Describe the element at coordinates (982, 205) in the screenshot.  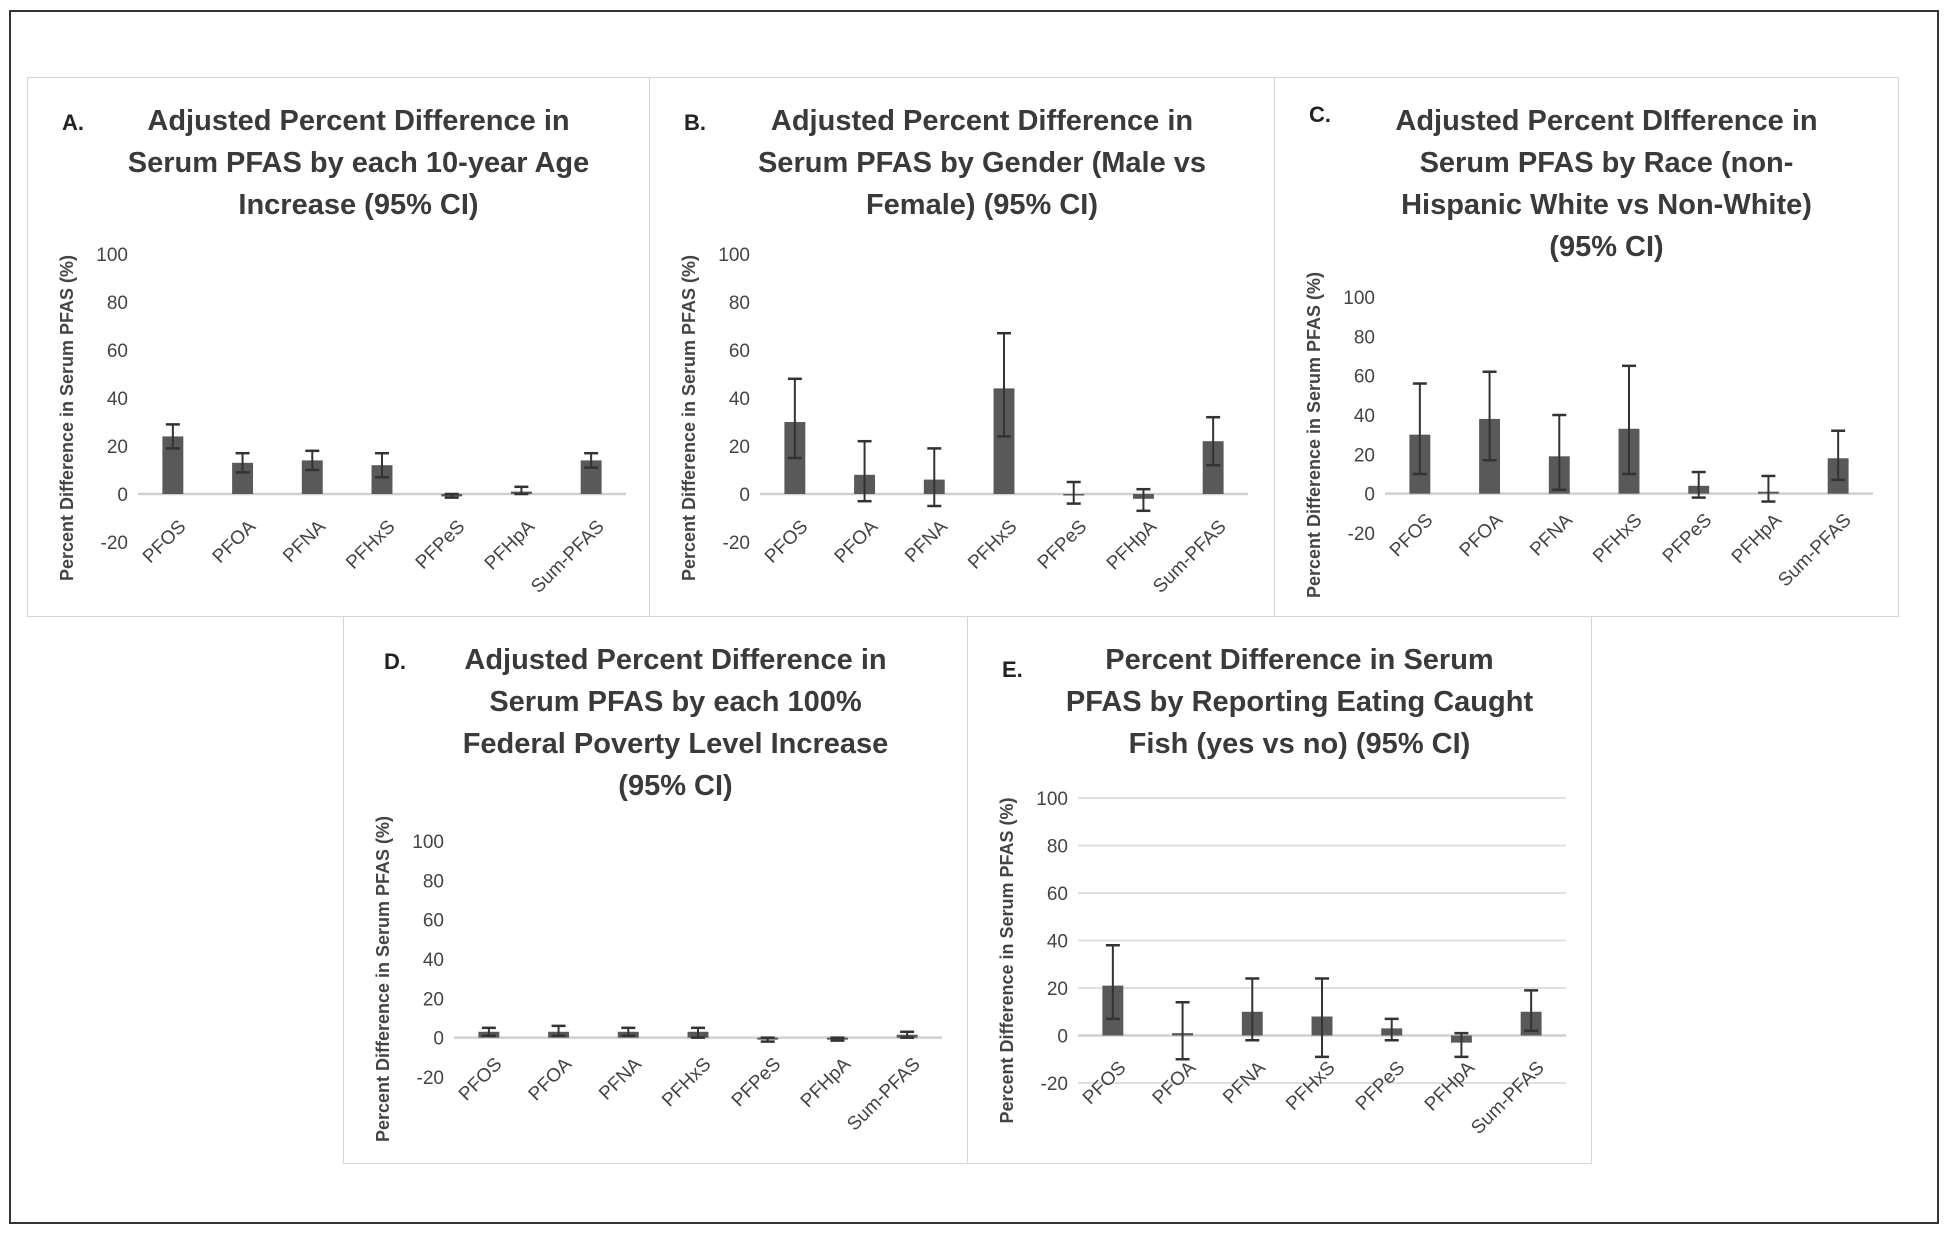
I see `title-line: Female) (95% CI)` at that location.